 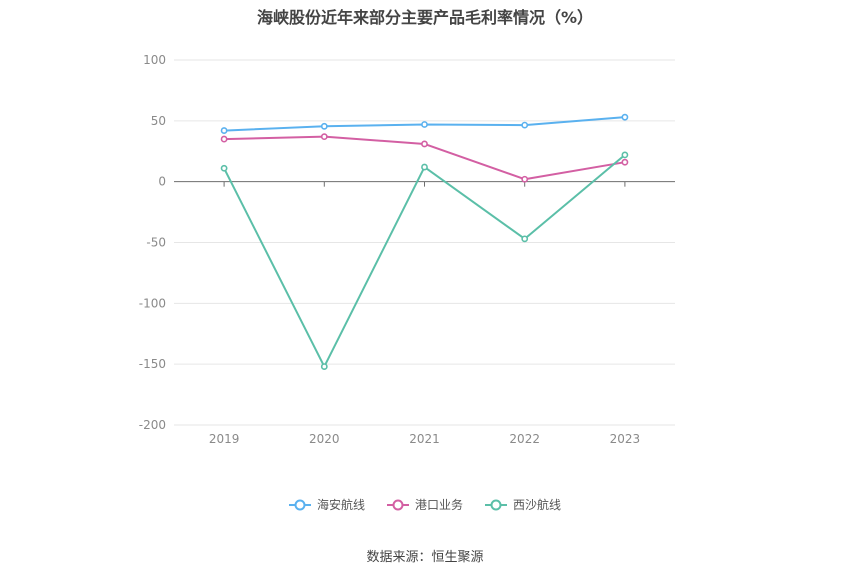 What do you see at coordinates (162, 182) in the screenshot?
I see `y-tick-label: 0` at bounding box center [162, 182].